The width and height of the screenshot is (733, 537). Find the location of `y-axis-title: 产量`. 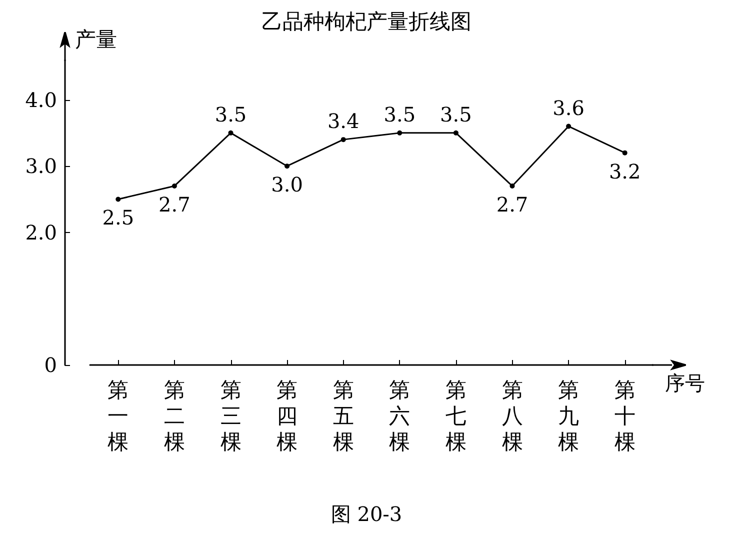

y-axis-title: 产量 is located at coordinates (96, 40).